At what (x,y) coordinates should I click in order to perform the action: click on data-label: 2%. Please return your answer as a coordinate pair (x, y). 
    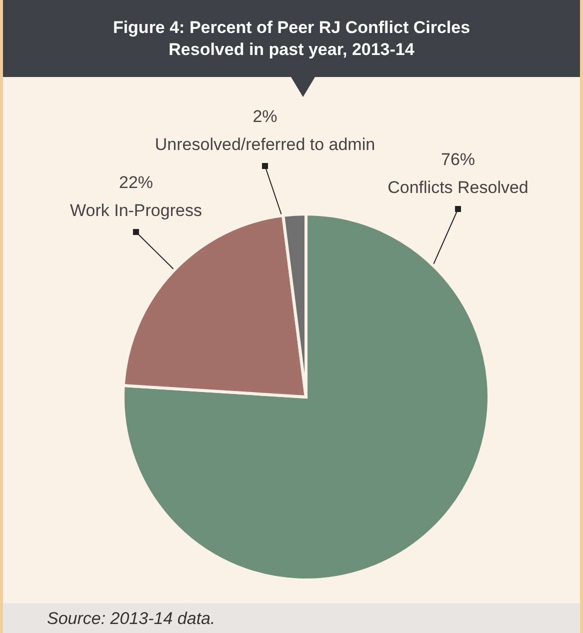
    Looking at the image, I should click on (265, 116).